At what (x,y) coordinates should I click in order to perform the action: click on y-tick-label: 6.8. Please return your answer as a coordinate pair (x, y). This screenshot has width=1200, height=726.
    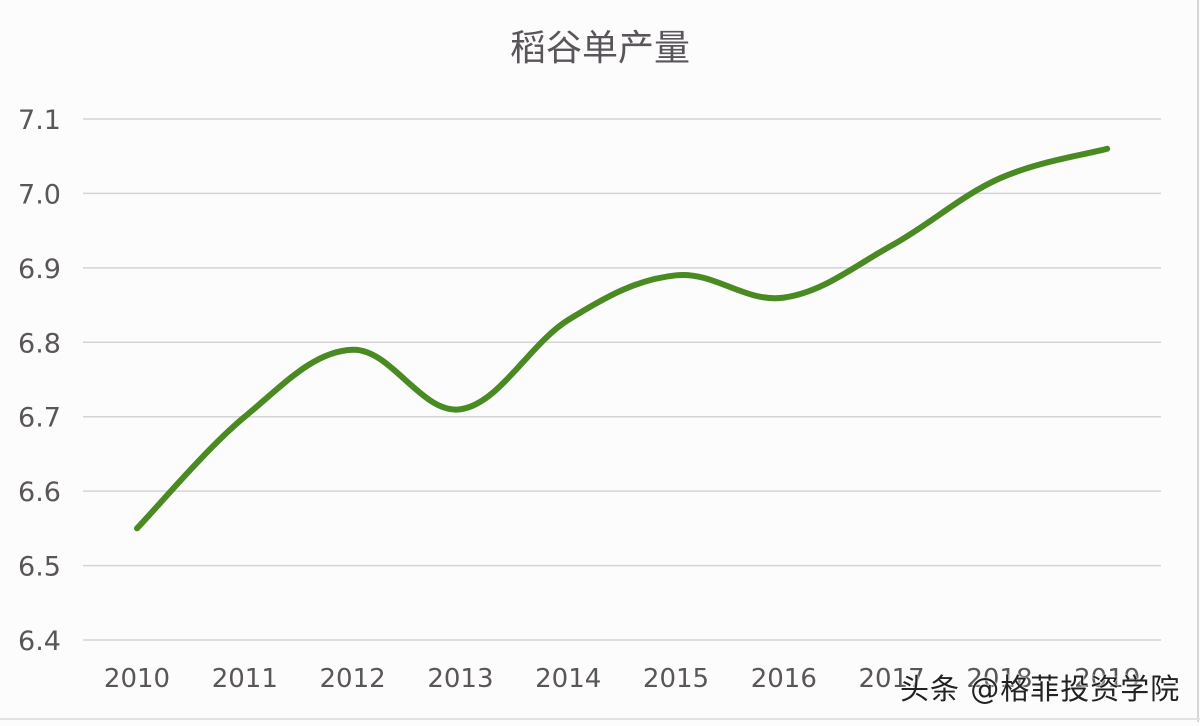
    Looking at the image, I should click on (39, 343).